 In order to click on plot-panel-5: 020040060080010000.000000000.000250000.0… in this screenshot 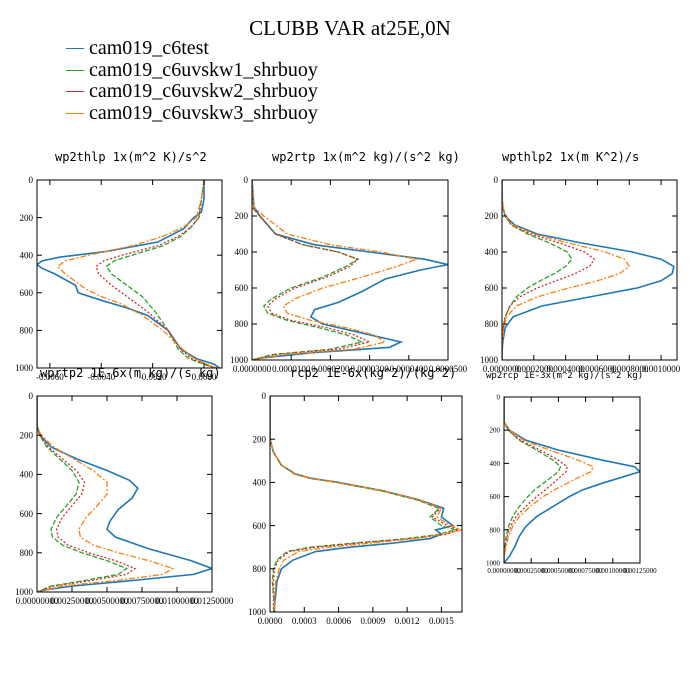, I will do `click(571, 484)`.